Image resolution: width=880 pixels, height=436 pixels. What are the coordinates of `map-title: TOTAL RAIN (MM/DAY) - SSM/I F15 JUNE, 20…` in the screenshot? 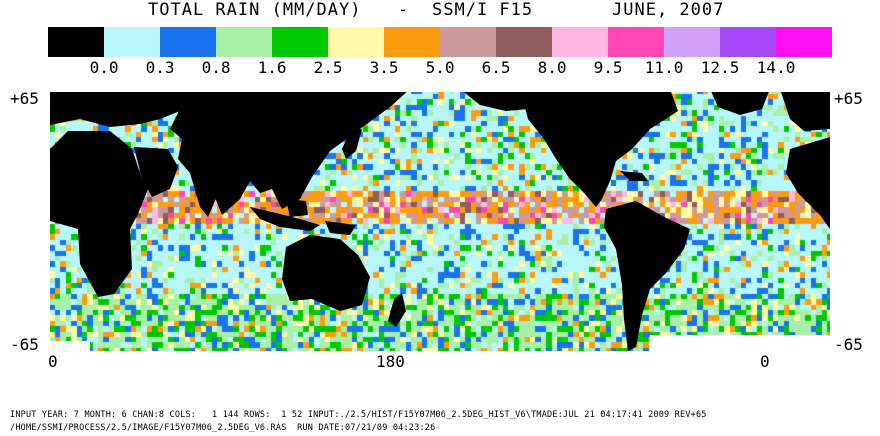 It's located at (440, 10).